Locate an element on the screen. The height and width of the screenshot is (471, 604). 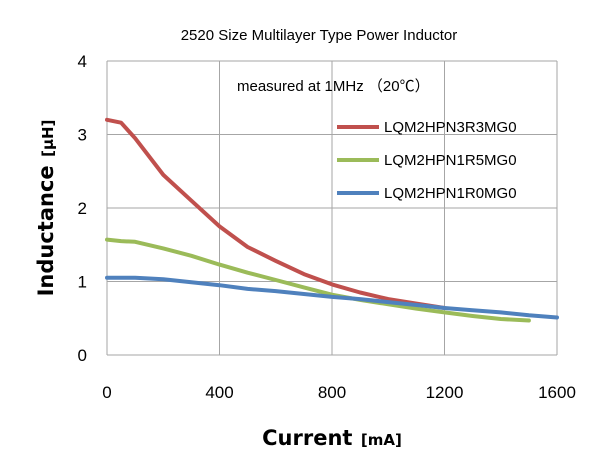
measurement-note: measured at 1MHz （20℃） is located at coordinates (333, 86).